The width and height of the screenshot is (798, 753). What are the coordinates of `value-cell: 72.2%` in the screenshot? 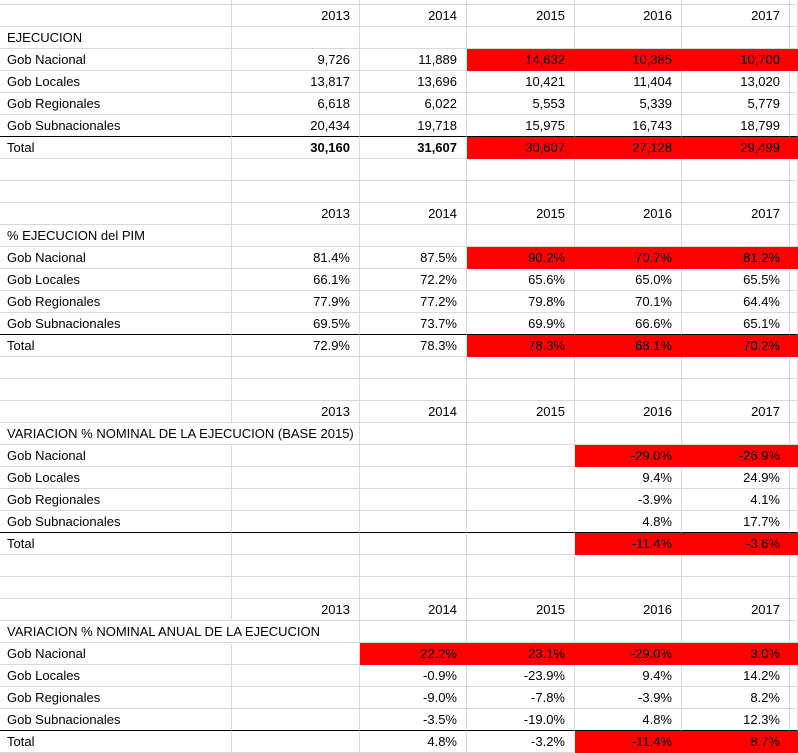 It's located at (413, 280).